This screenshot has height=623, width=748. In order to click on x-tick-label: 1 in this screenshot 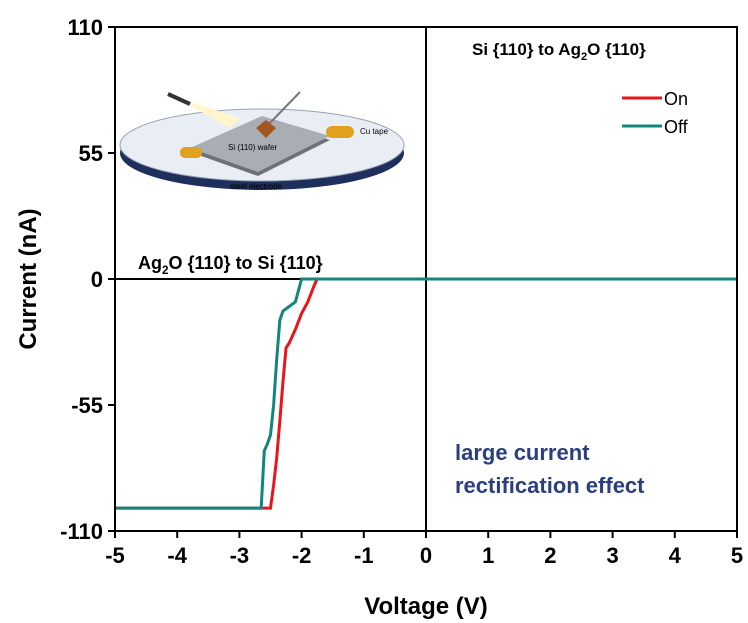, I will do `click(488, 555)`.